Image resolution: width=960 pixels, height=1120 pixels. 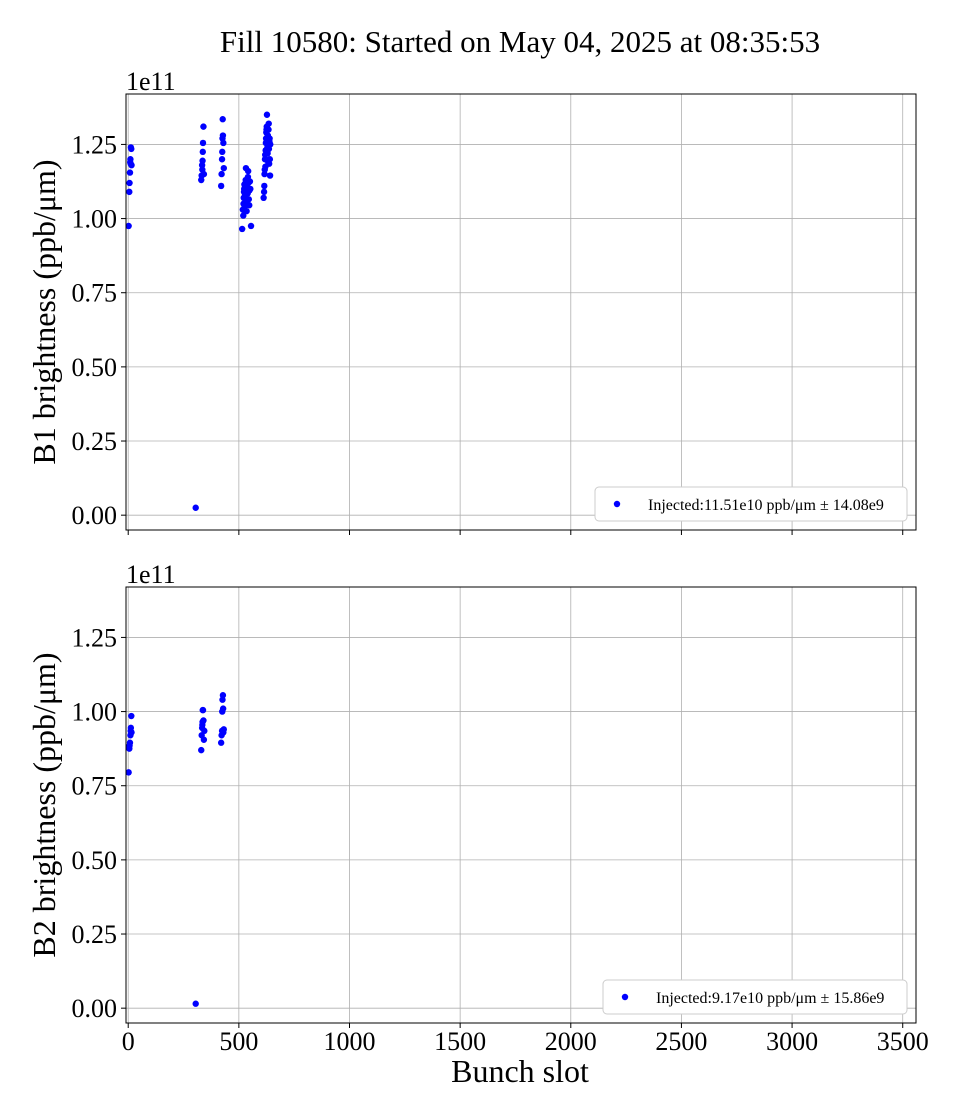 What do you see at coordinates (520, 1071) in the screenshot?
I see `x-axis-label: Bunch slot` at bounding box center [520, 1071].